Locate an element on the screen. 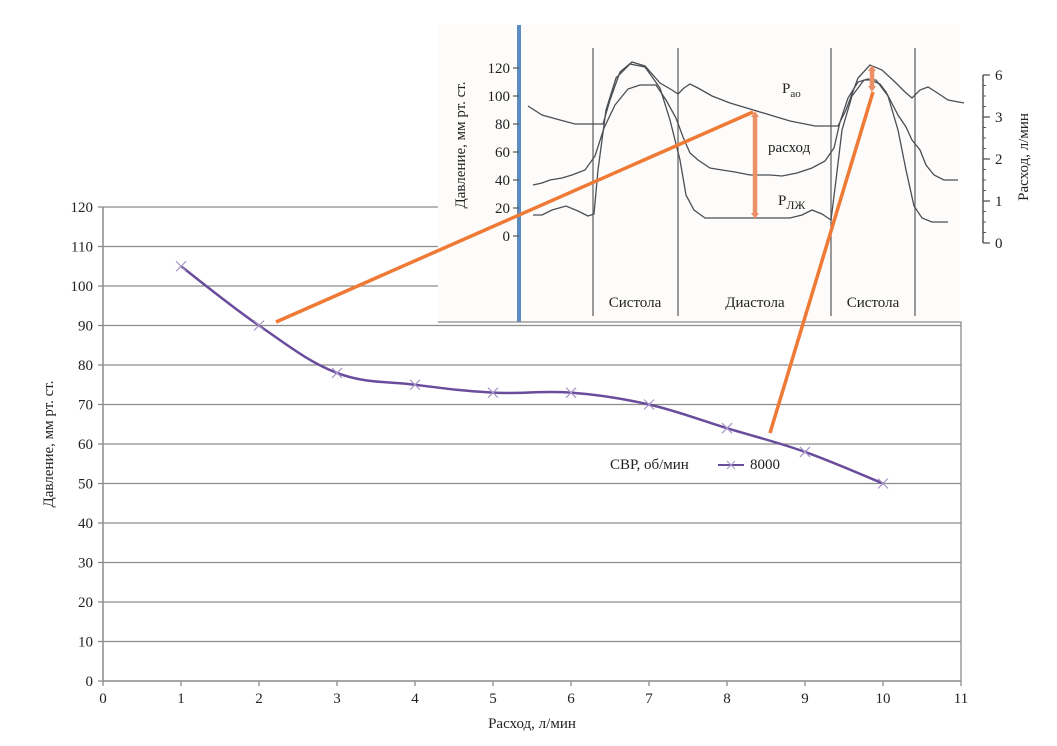  y-tick-label: 80 is located at coordinates (85, 366).